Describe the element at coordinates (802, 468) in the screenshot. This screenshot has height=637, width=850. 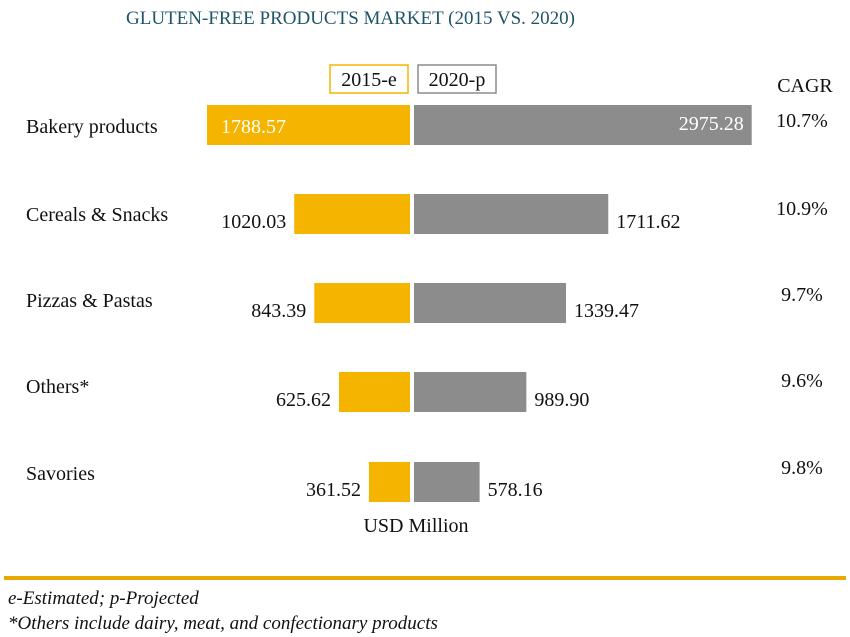
I see `cagr-value: 9.8%` at that location.